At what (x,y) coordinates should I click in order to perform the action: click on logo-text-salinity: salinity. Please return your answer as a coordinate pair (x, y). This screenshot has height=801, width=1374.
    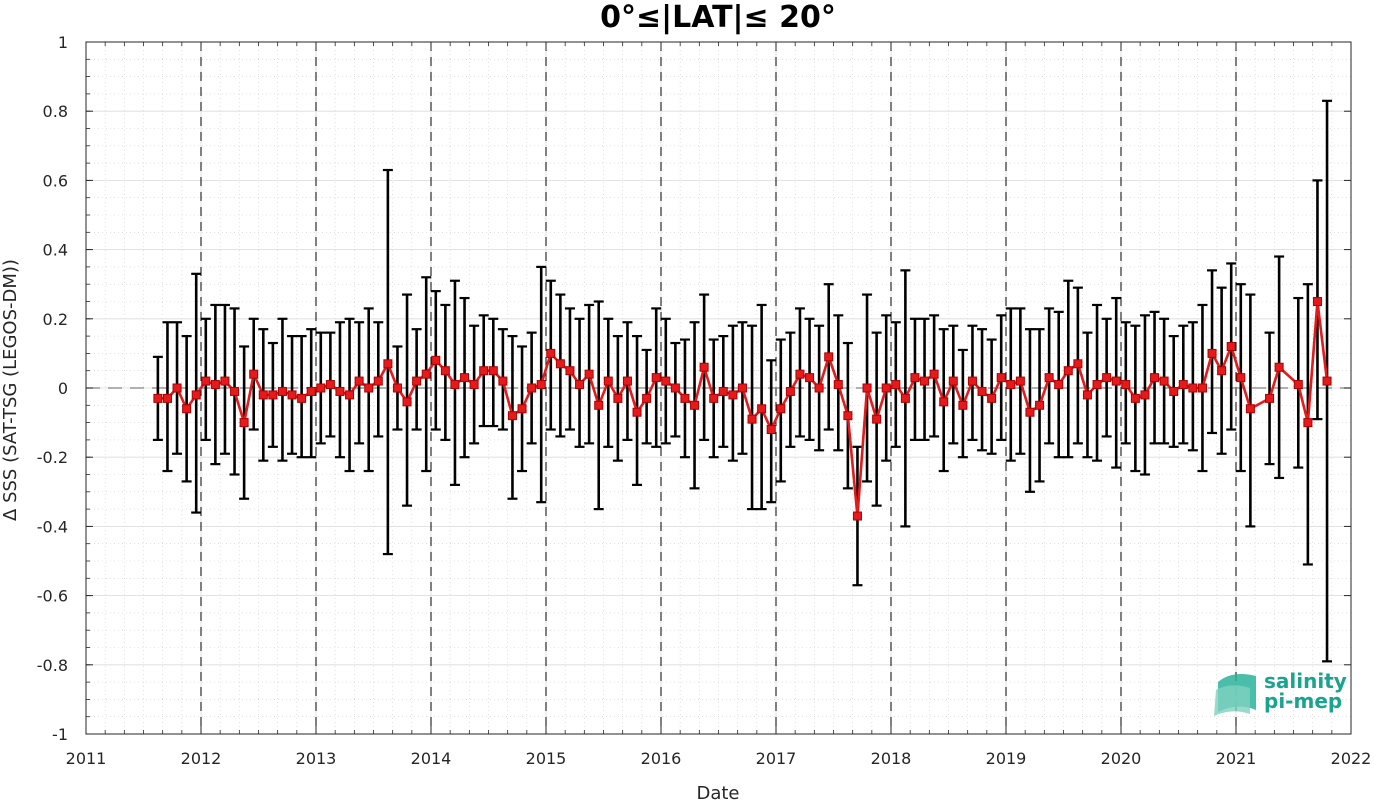
    Looking at the image, I should click on (1305, 681).